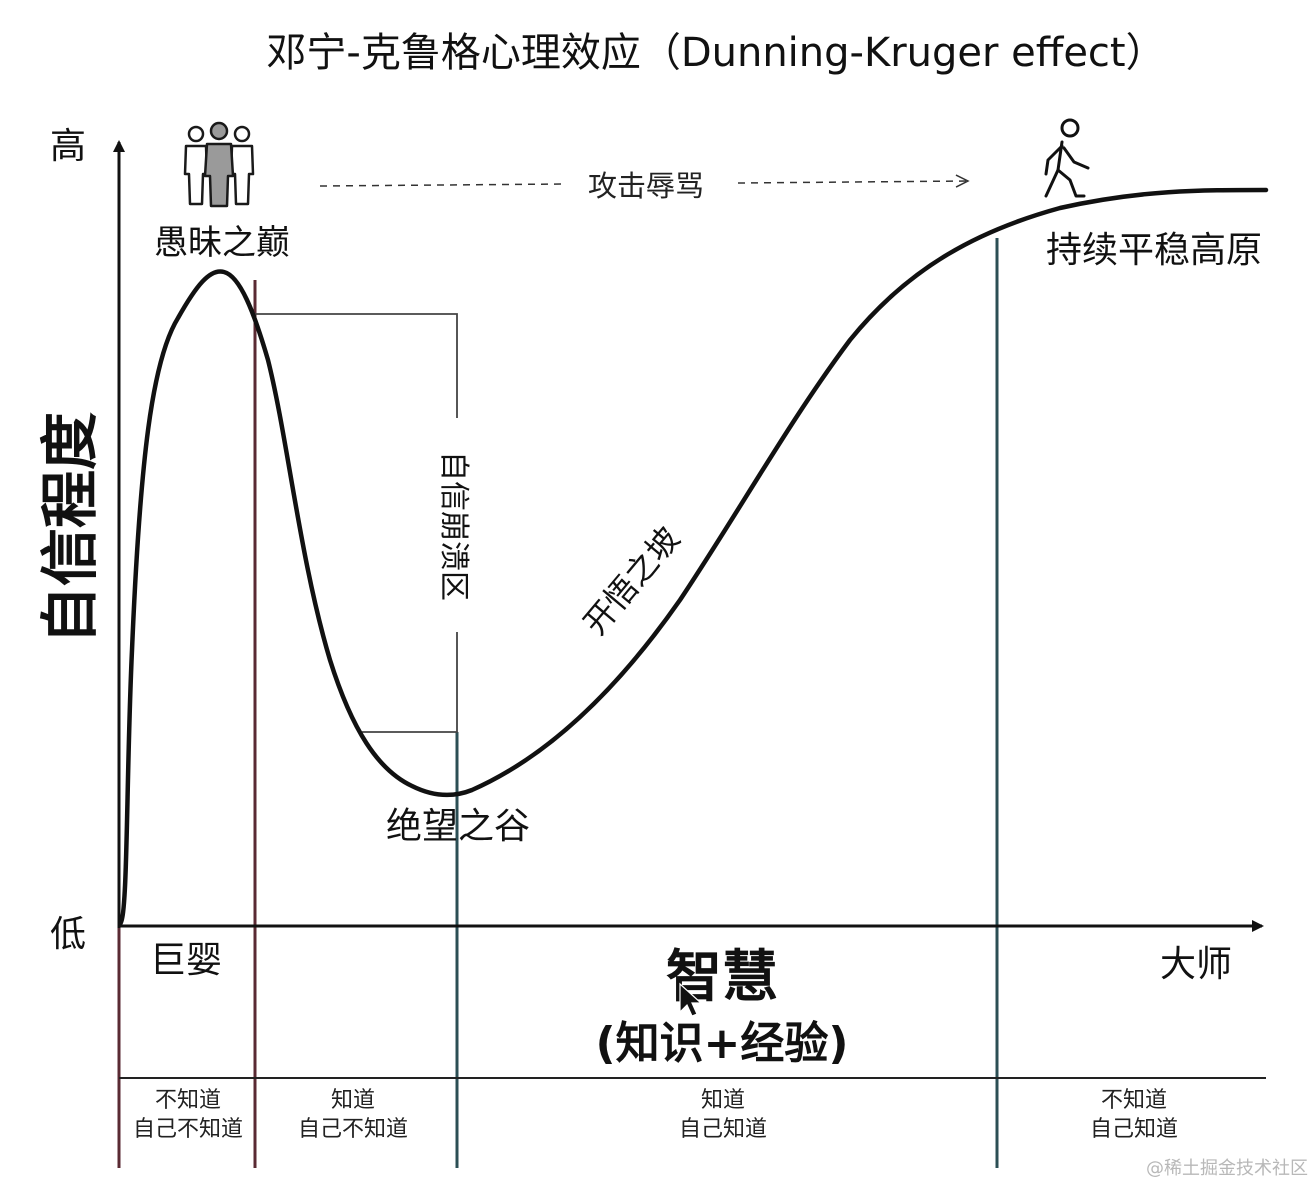 This screenshot has height=1188, width=1316. What do you see at coordinates (723, 1129) in the screenshot?
I see `stage-3-line2: 自己知道` at bounding box center [723, 1129].